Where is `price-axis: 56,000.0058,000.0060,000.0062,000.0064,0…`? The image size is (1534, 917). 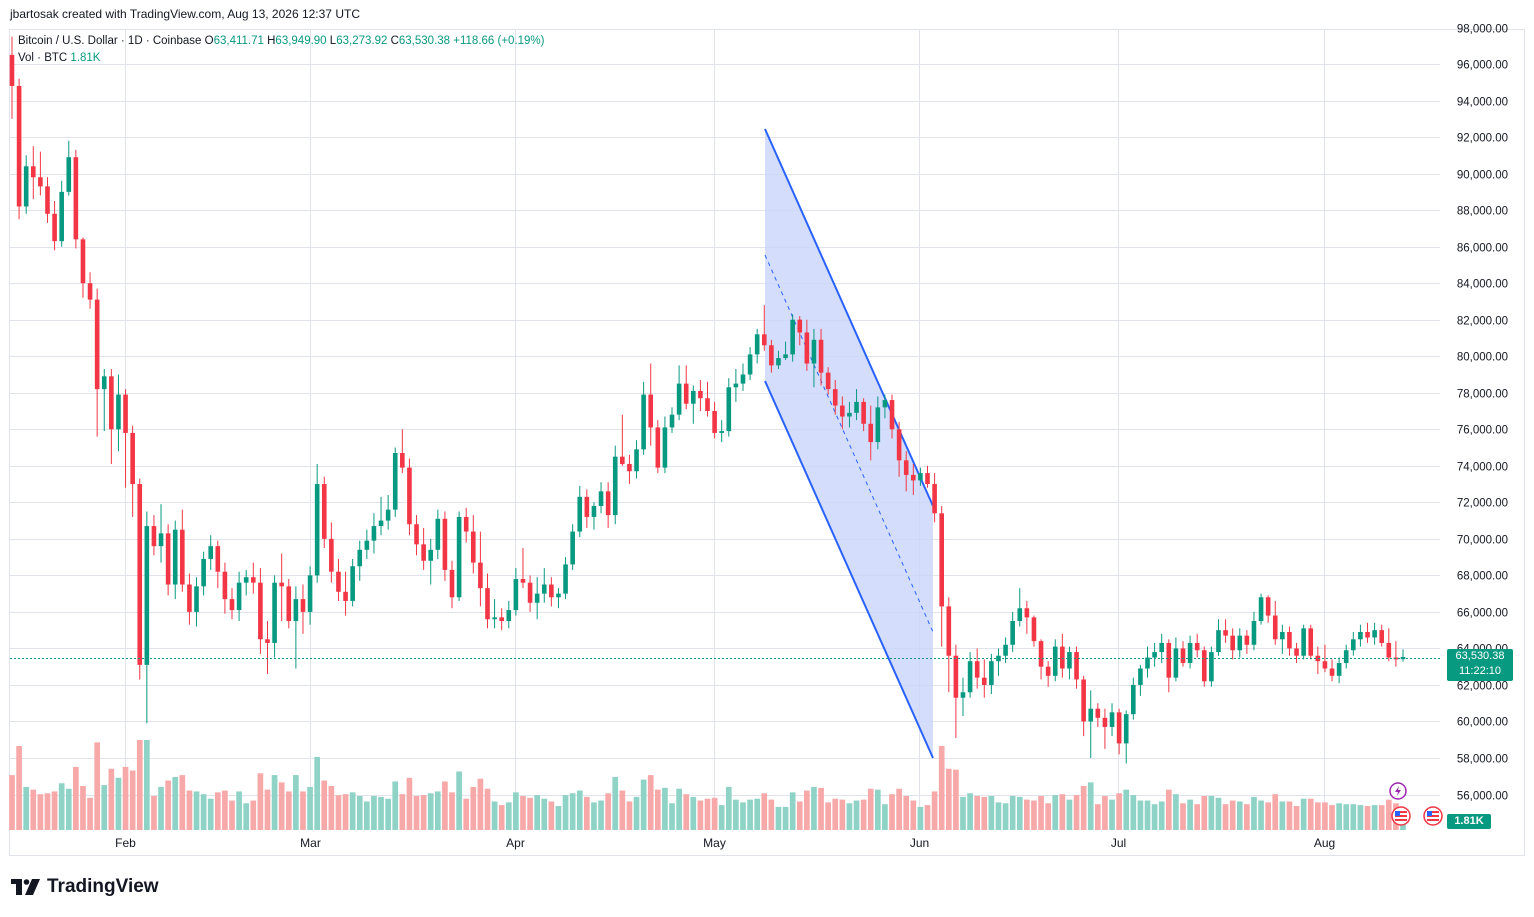
price-axis: 56,000.0058,000.0060,000.0062,000.0064,0… is located at coordinates (1482, 413).